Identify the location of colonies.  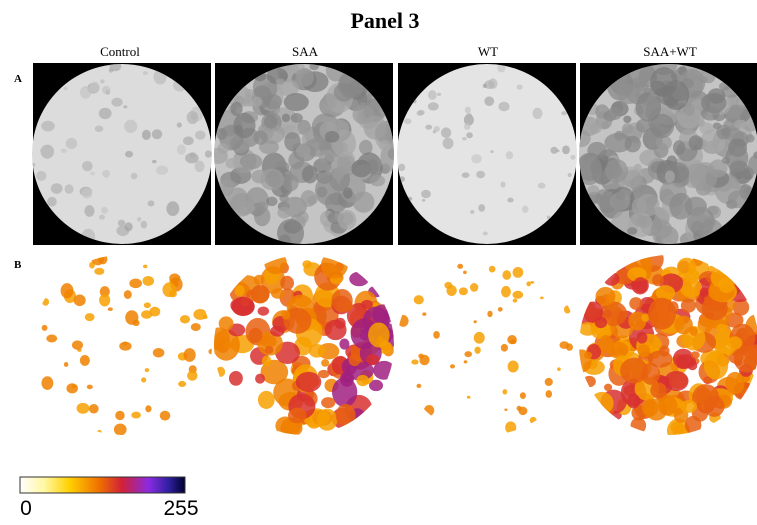
(304, 154).